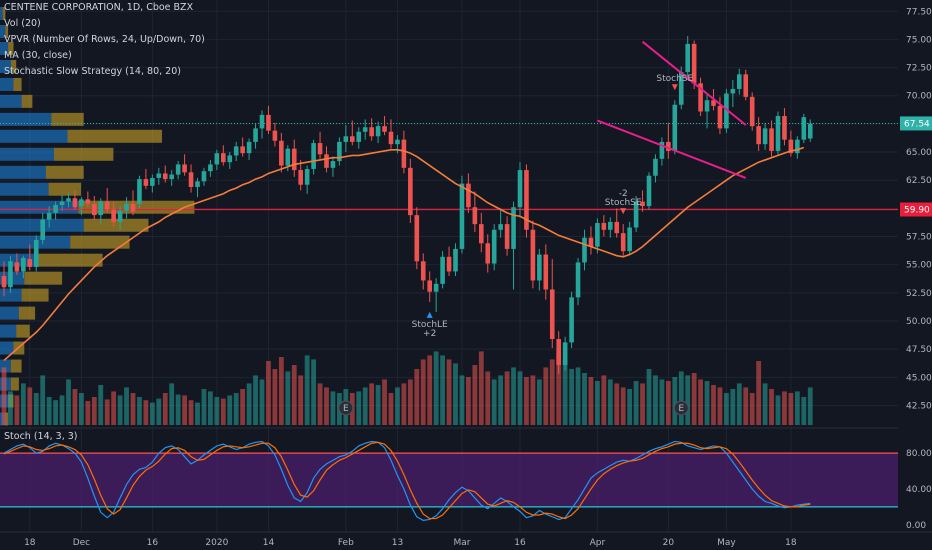 This screenshot has width=932, height=550. I want to click on price-tick-12: 72.50, so click(919, 69).